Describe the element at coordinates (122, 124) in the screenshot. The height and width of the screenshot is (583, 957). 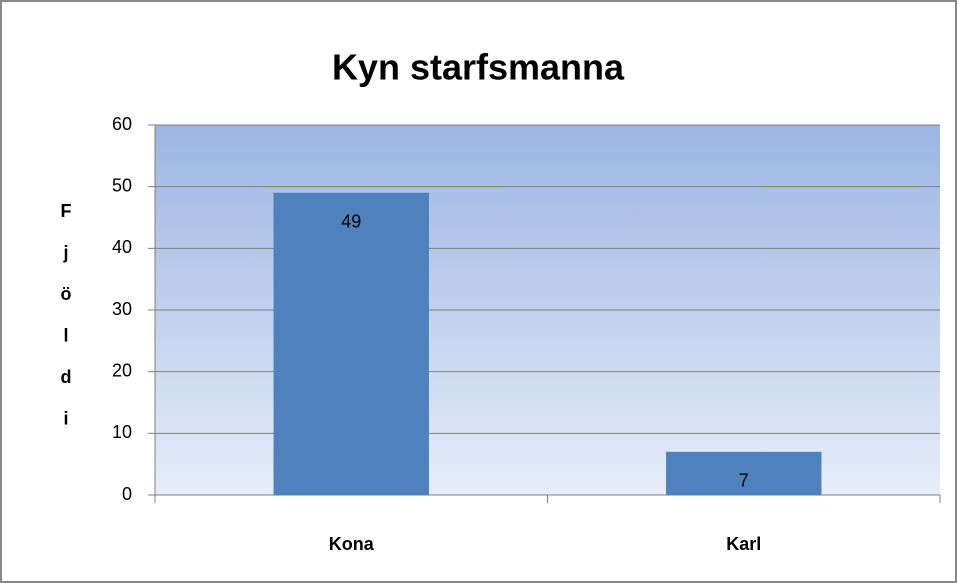
I see `y-tick-label: 60` at that location.